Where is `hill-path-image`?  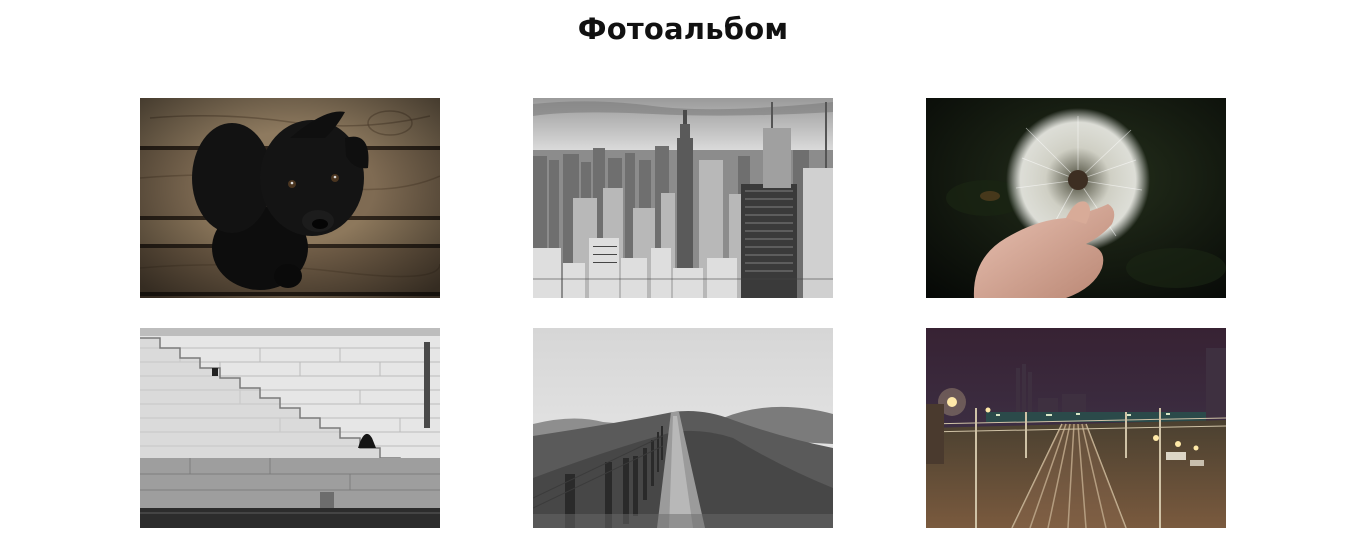
hill-path-image is located at coordinates (683, 428).